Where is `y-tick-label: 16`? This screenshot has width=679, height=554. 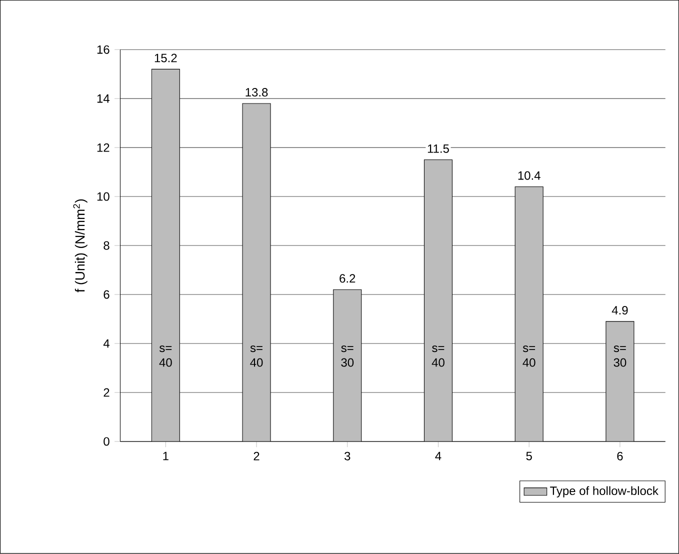
y-tick-label: 16 is located at coordinates (103, 49).